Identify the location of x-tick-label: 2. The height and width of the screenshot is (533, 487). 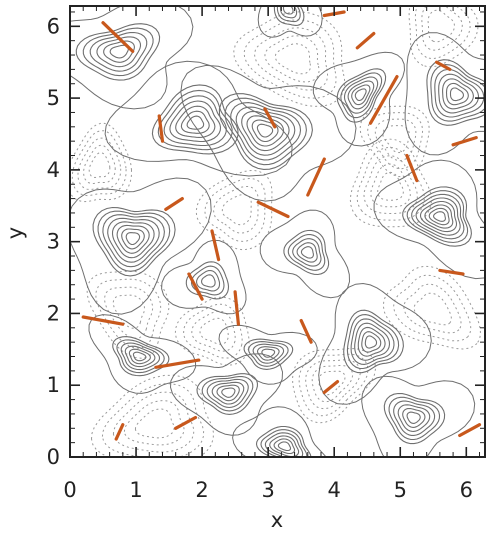
(201, 490).